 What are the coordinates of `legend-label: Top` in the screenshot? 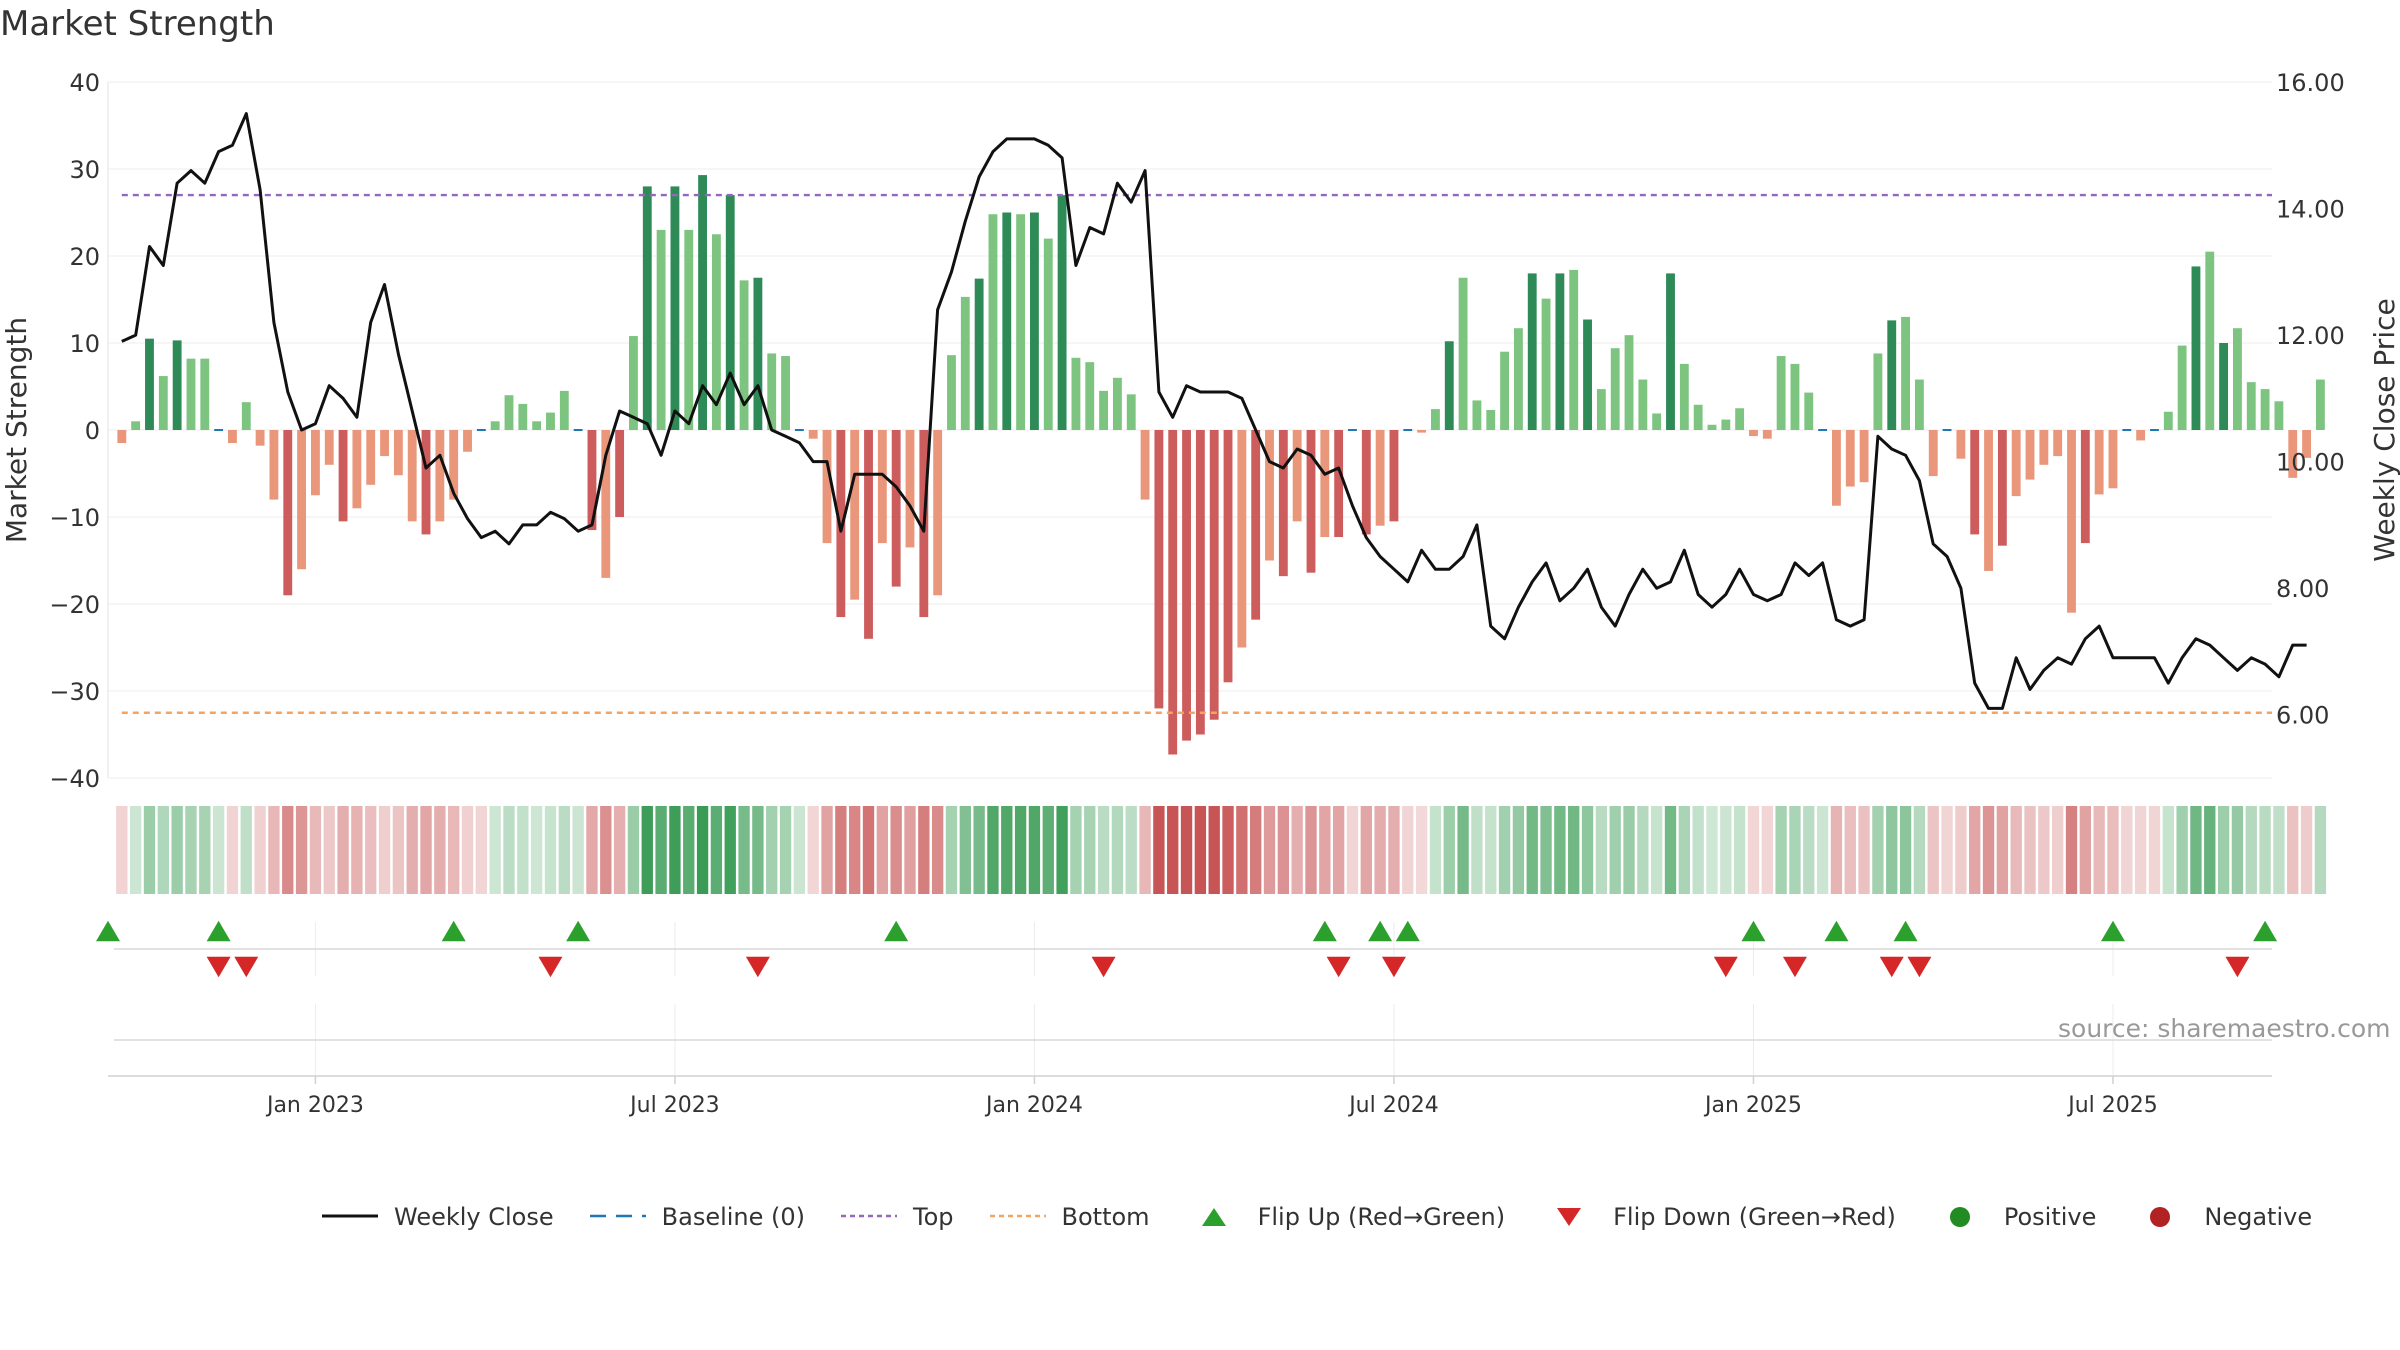 It's located at (933, 1217).